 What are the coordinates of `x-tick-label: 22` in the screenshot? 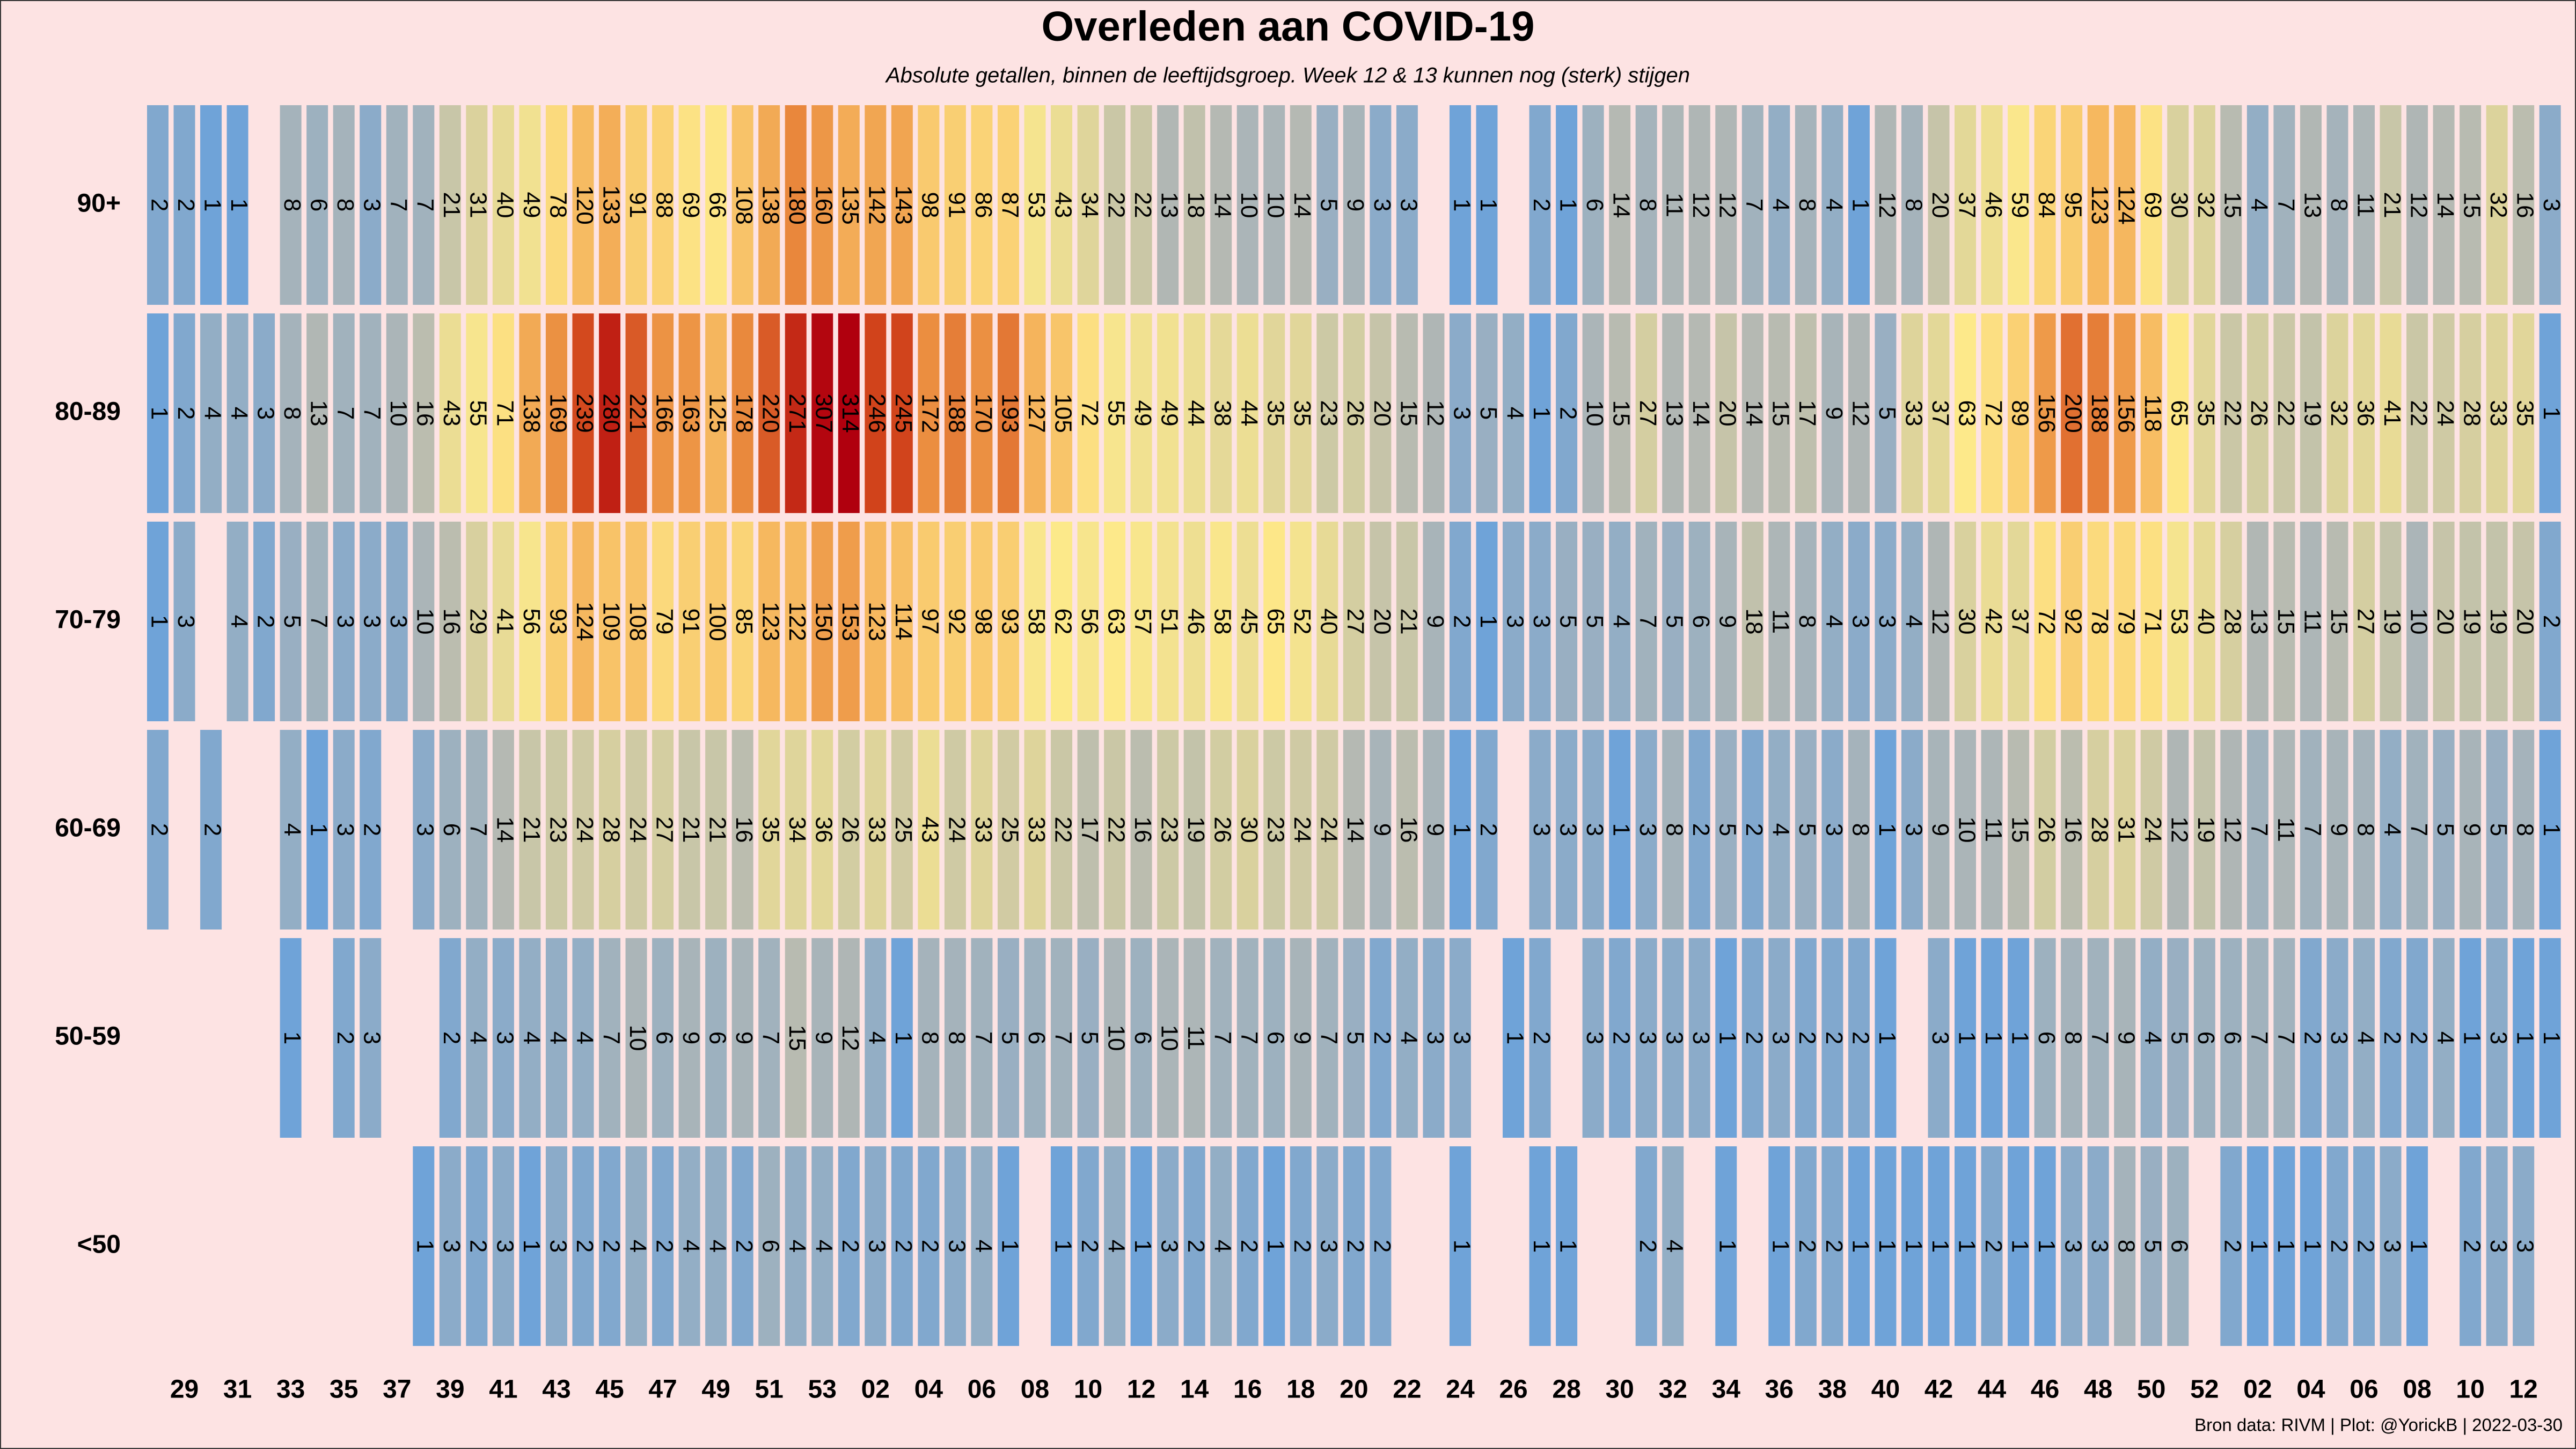 It's located at (1407, 1389).